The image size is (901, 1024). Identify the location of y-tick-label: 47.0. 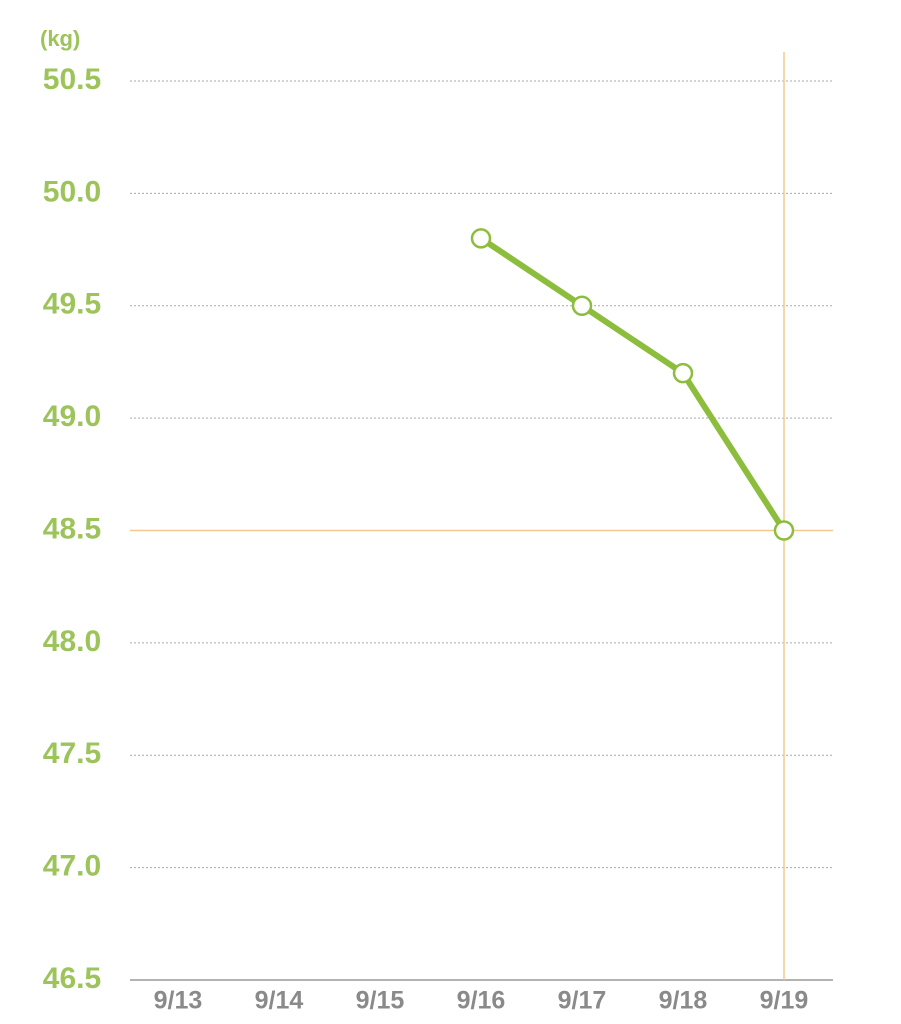
(72, 866).